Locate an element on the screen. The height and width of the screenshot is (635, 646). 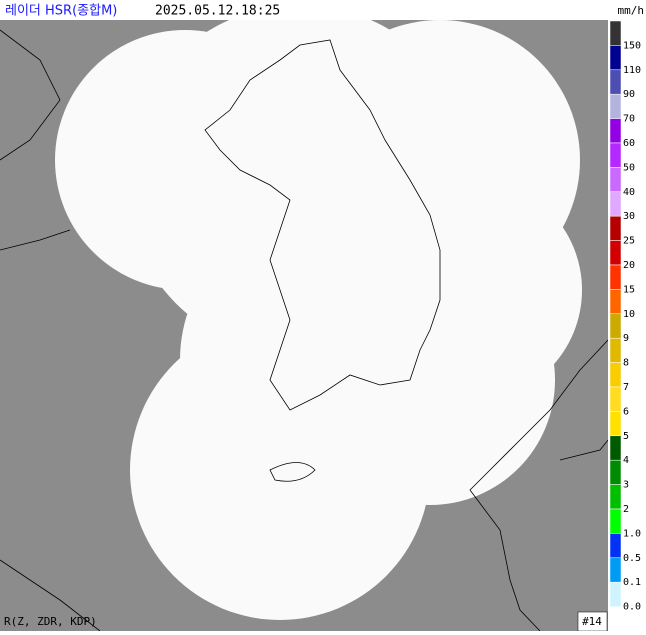
legend-label: 3 is located at coordinates (626, 485).